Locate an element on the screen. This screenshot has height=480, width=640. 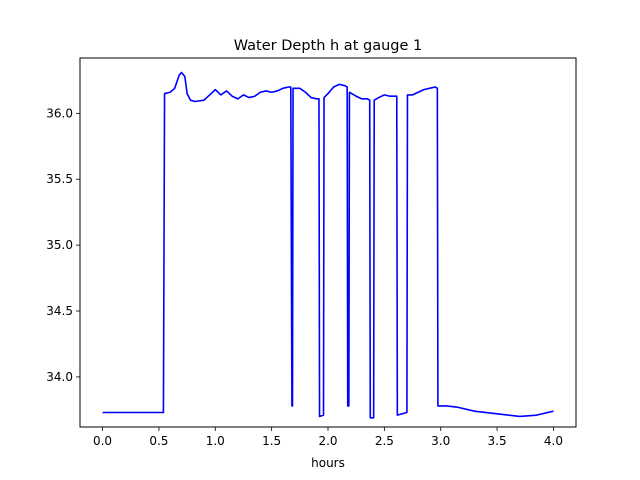
x-tick-label: 1.0 is located at coordinates (215, 441).